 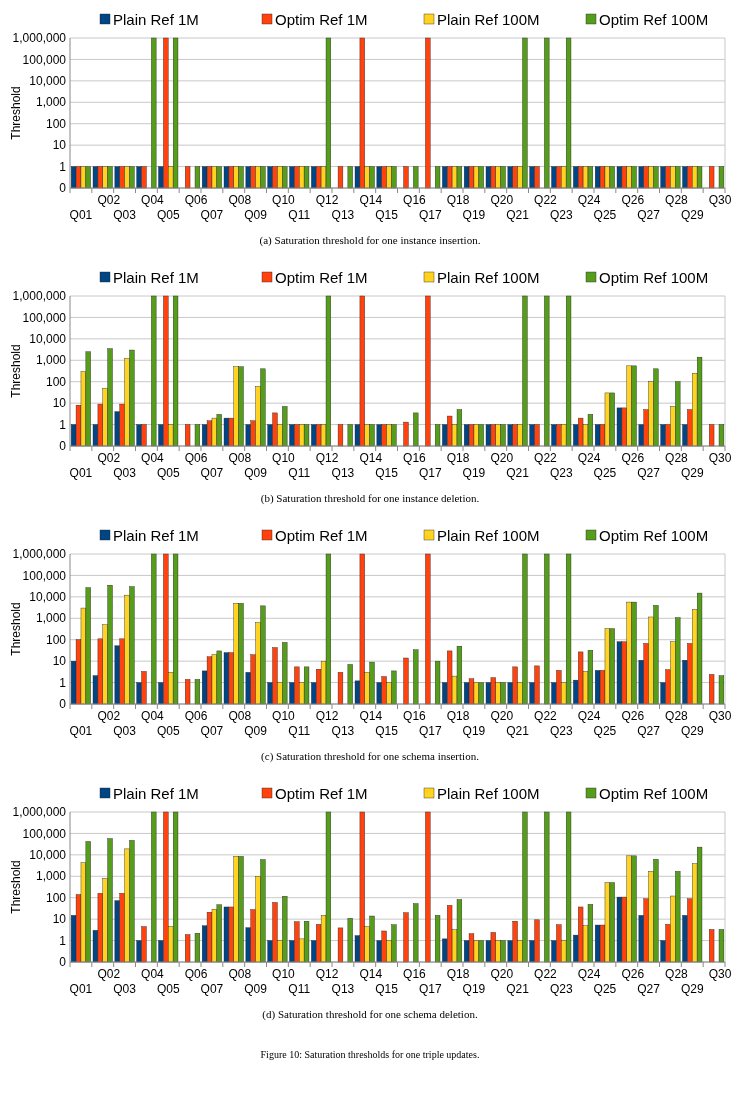 What do you see at coordinates (654, 794) in the screenshot?
I see `legend-label: Optim Ref 100M` at bounding box center [654, 794].